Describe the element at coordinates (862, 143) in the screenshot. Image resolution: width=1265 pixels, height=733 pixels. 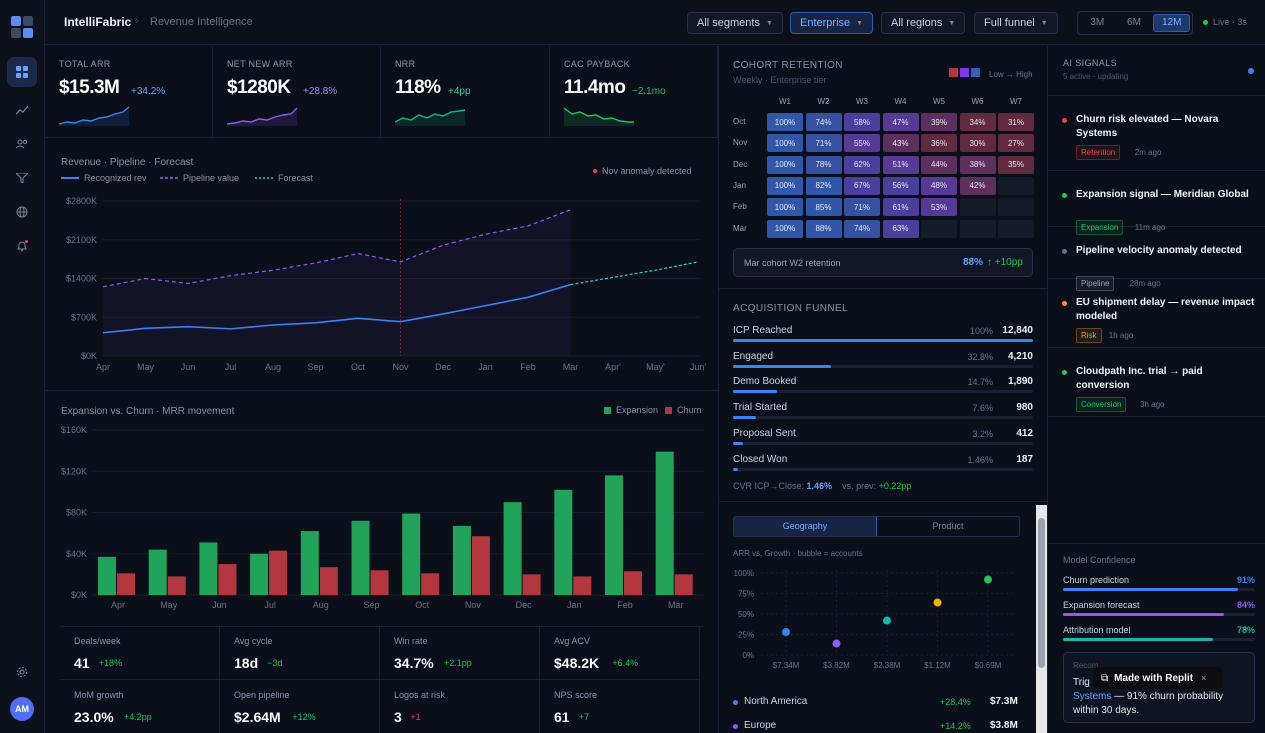
I see `cohort-cell: 55%` at that location.